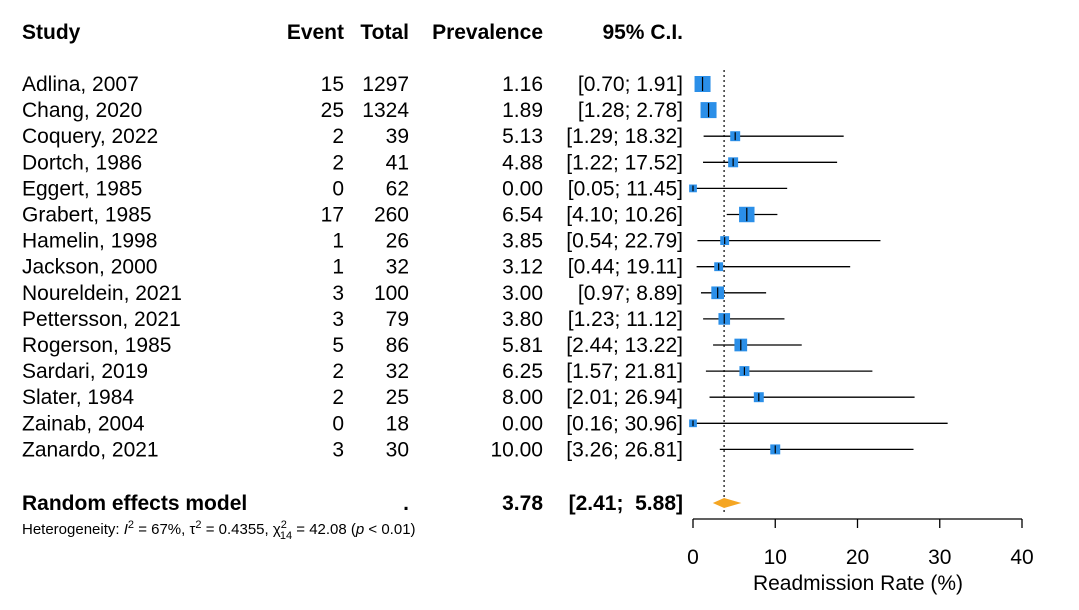  What do you see at coordinates (630, 84) in the screenshot?
I see `row-ci: [0.70; 1.91]` at bounding box center [630, 84].